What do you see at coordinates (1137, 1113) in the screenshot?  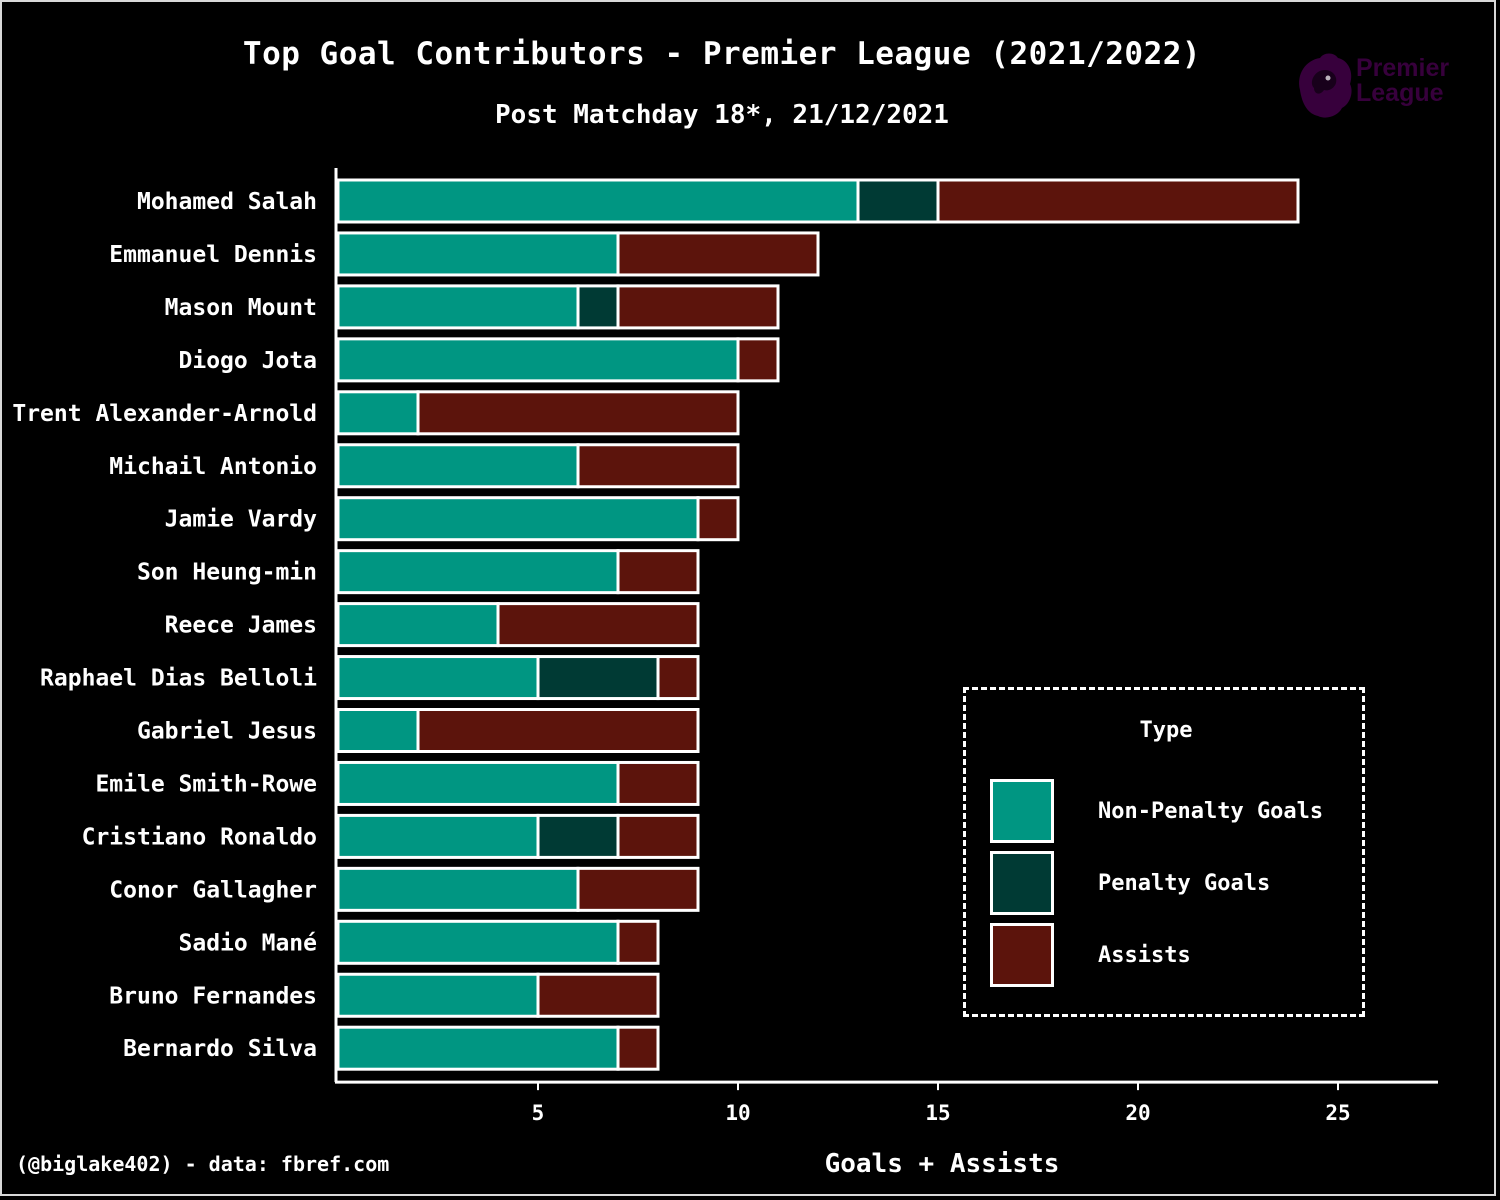 I see `x-tick-label-20: 20` at bounding box center [1137, 1113].